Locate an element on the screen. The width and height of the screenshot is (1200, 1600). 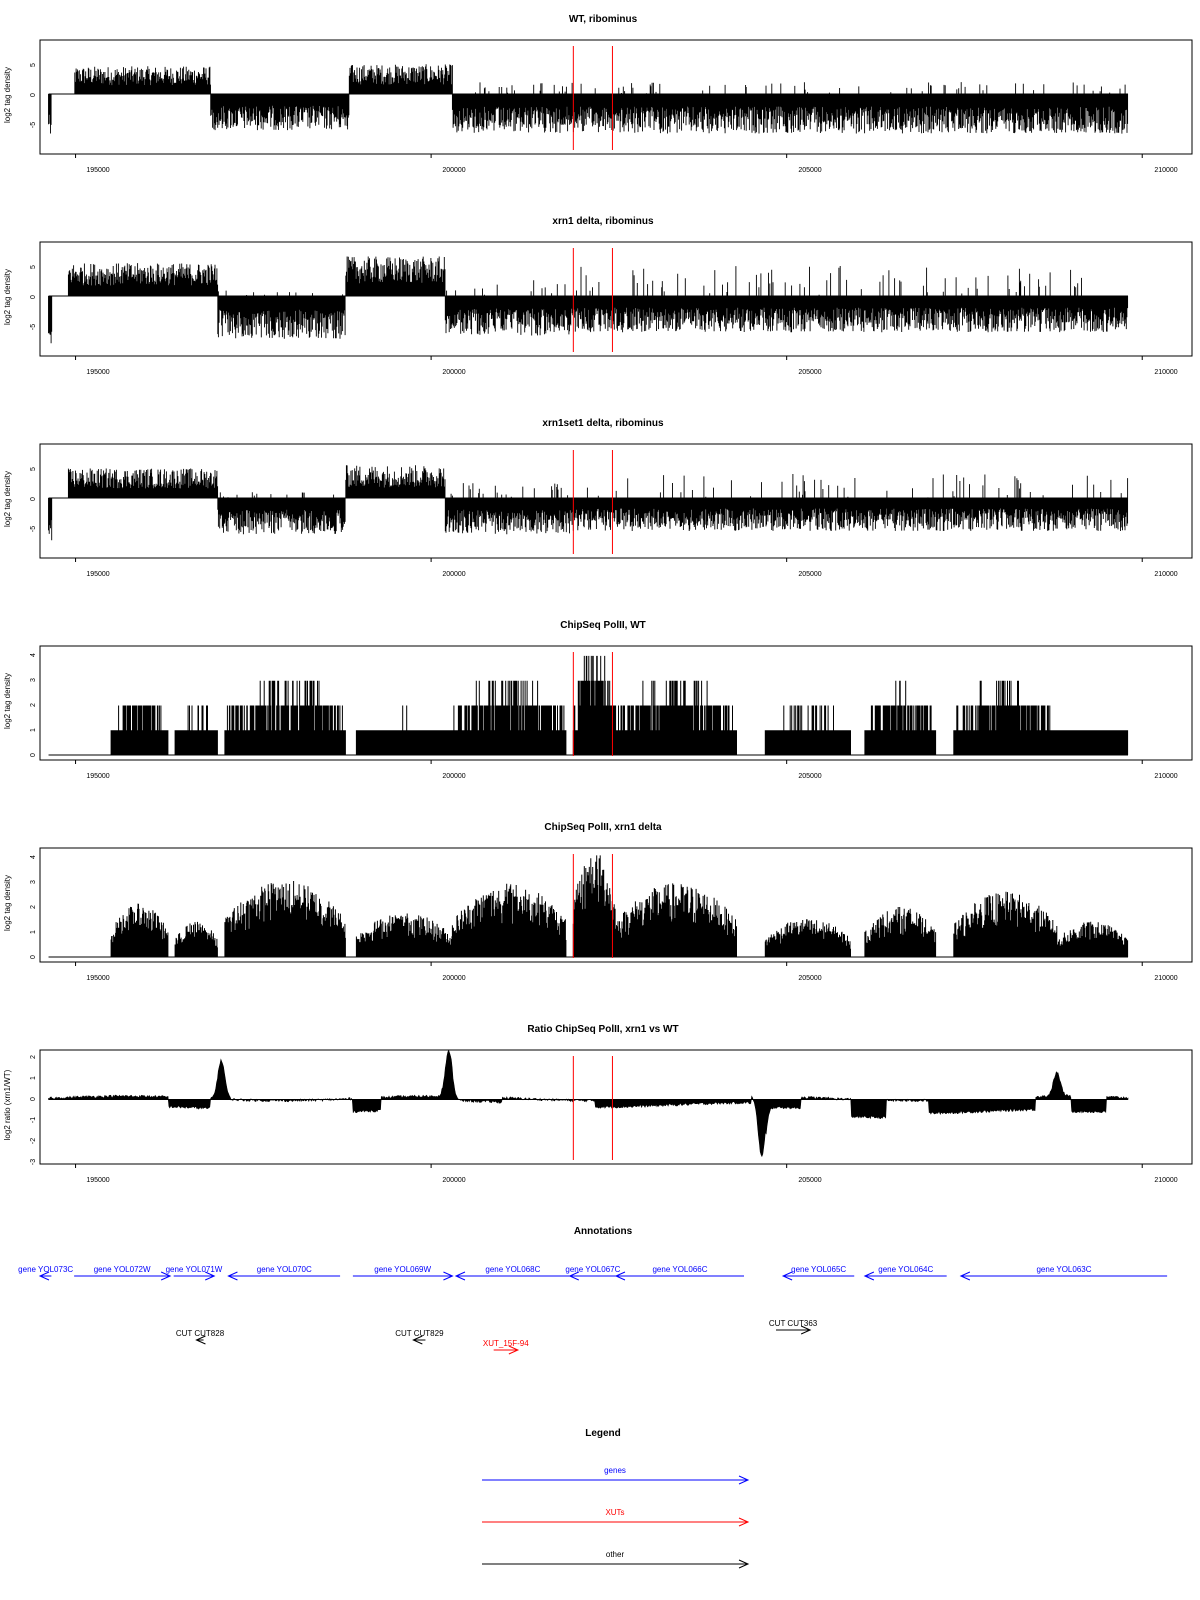
gene-label: gene YOL071W is located at coordinates (194, 1269).